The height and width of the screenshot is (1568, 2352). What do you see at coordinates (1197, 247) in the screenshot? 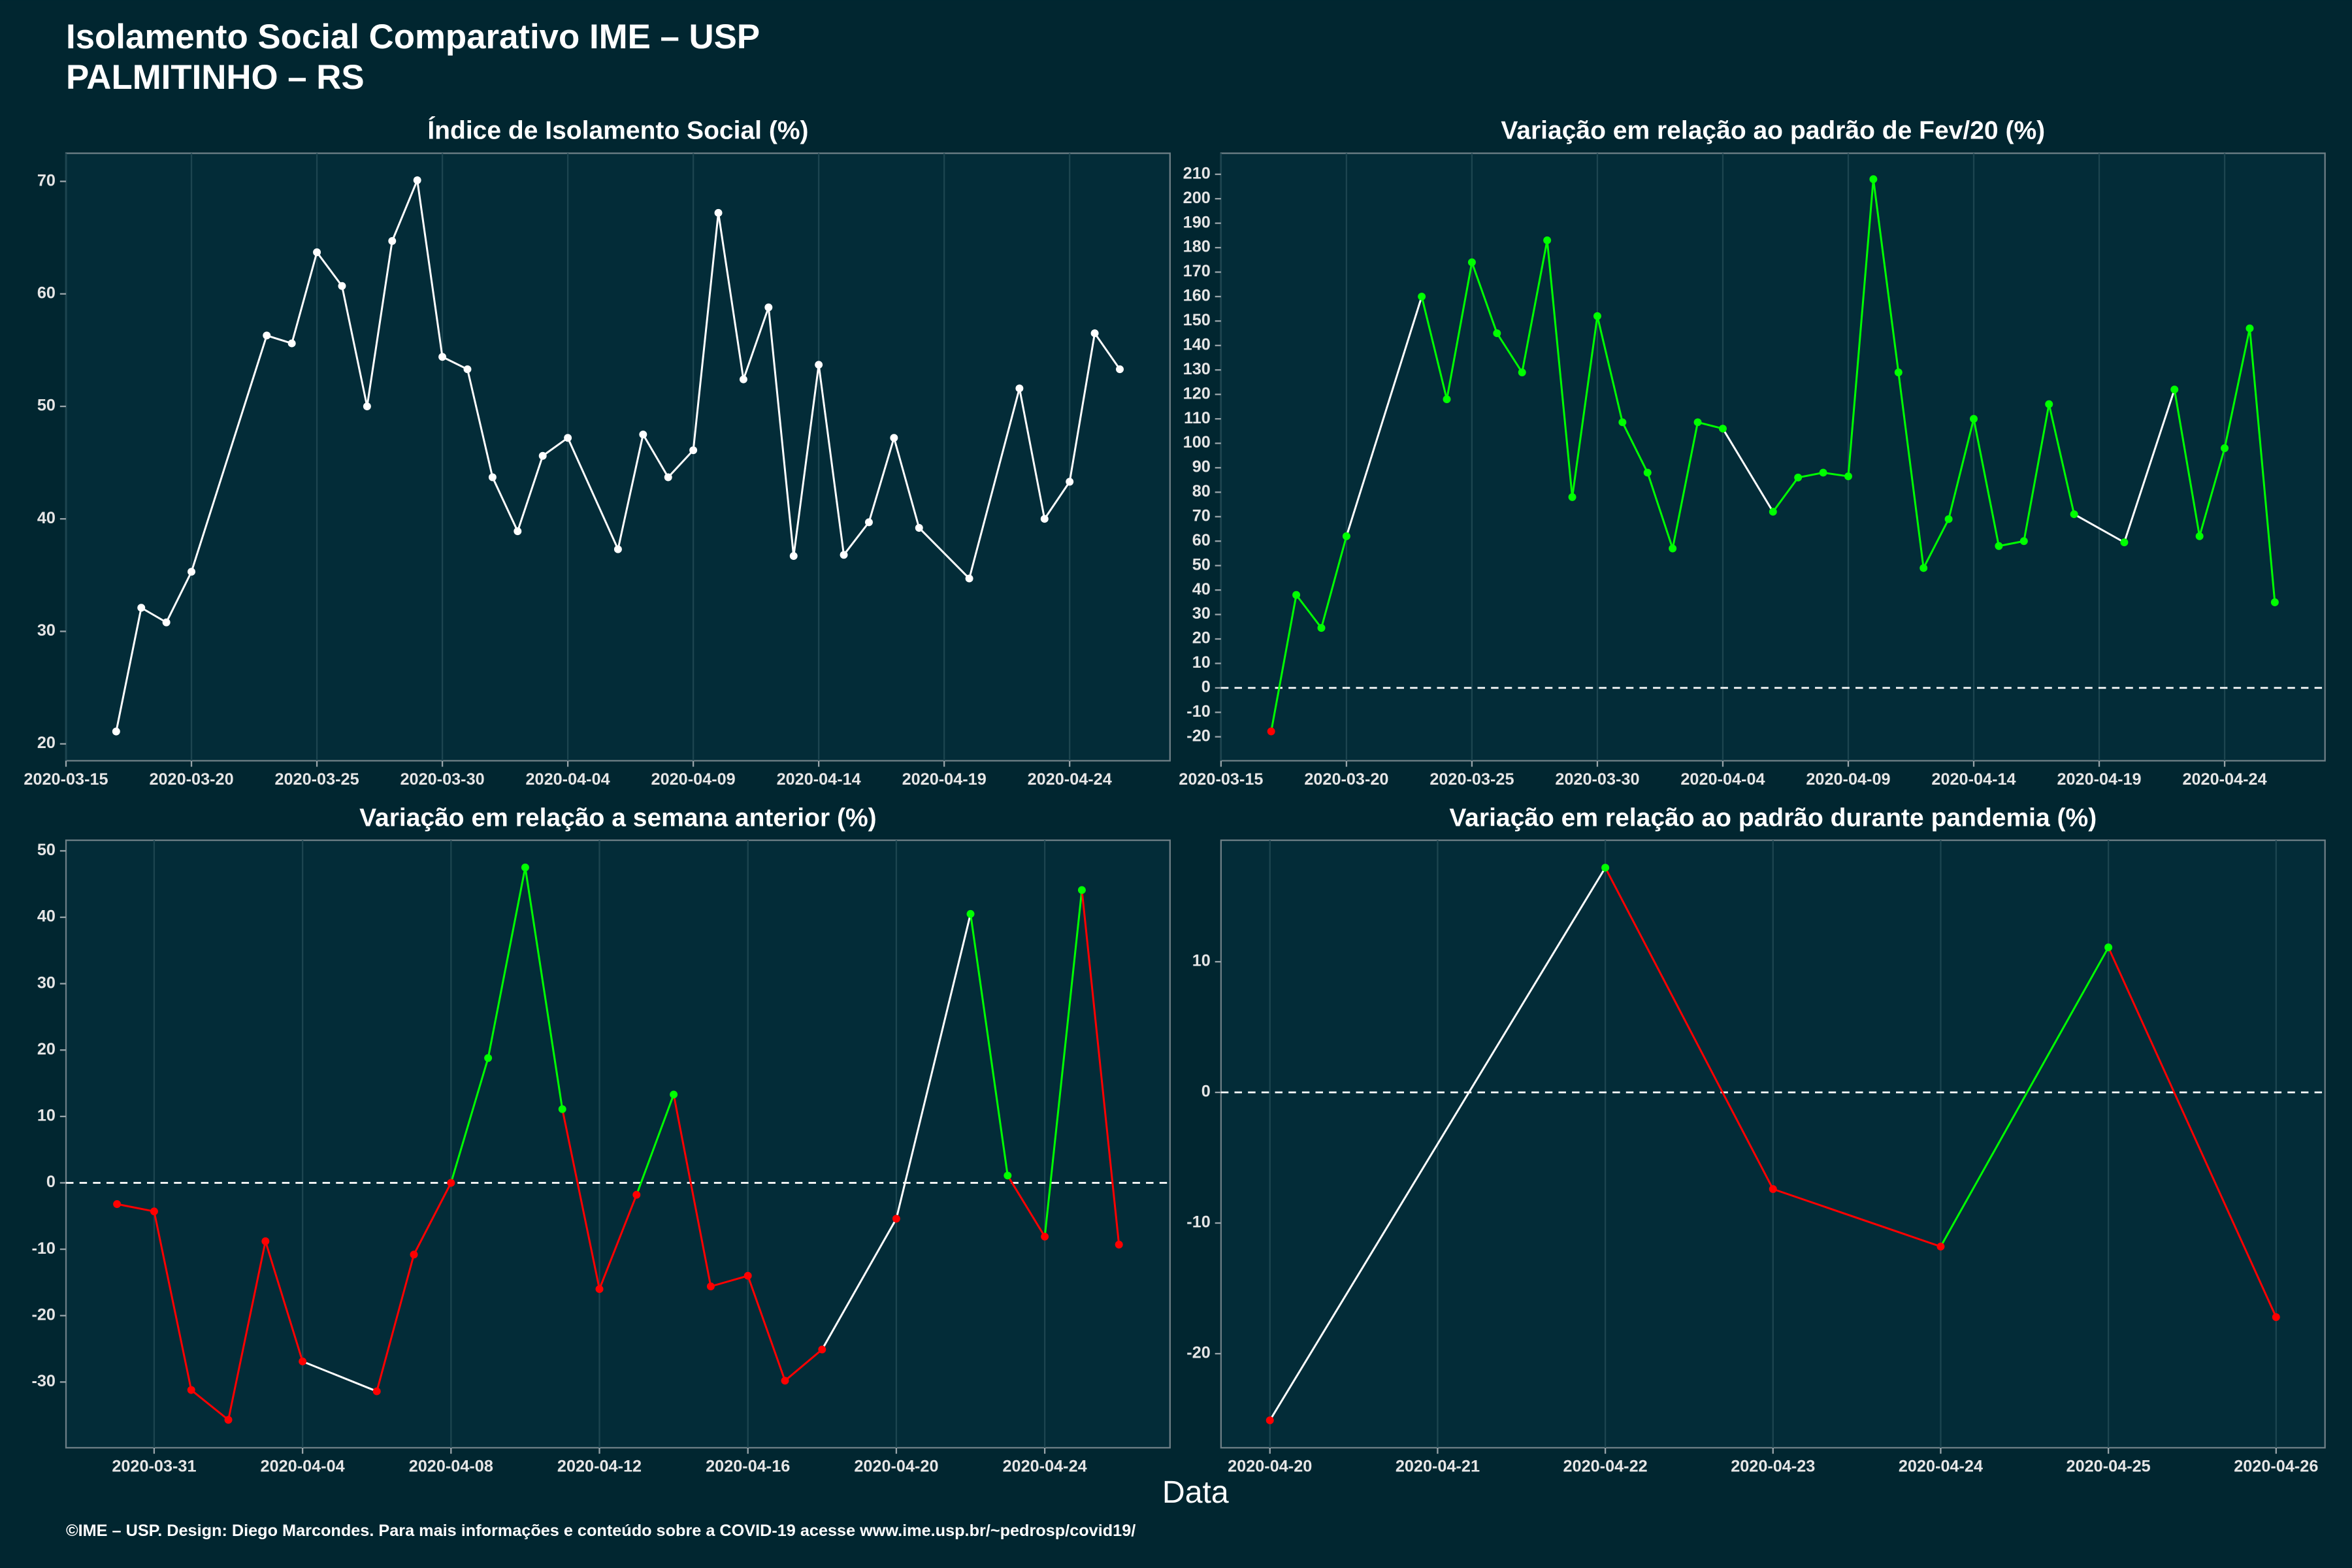
I see `y-tick-label: 180` at bounding box center [1197, 247].